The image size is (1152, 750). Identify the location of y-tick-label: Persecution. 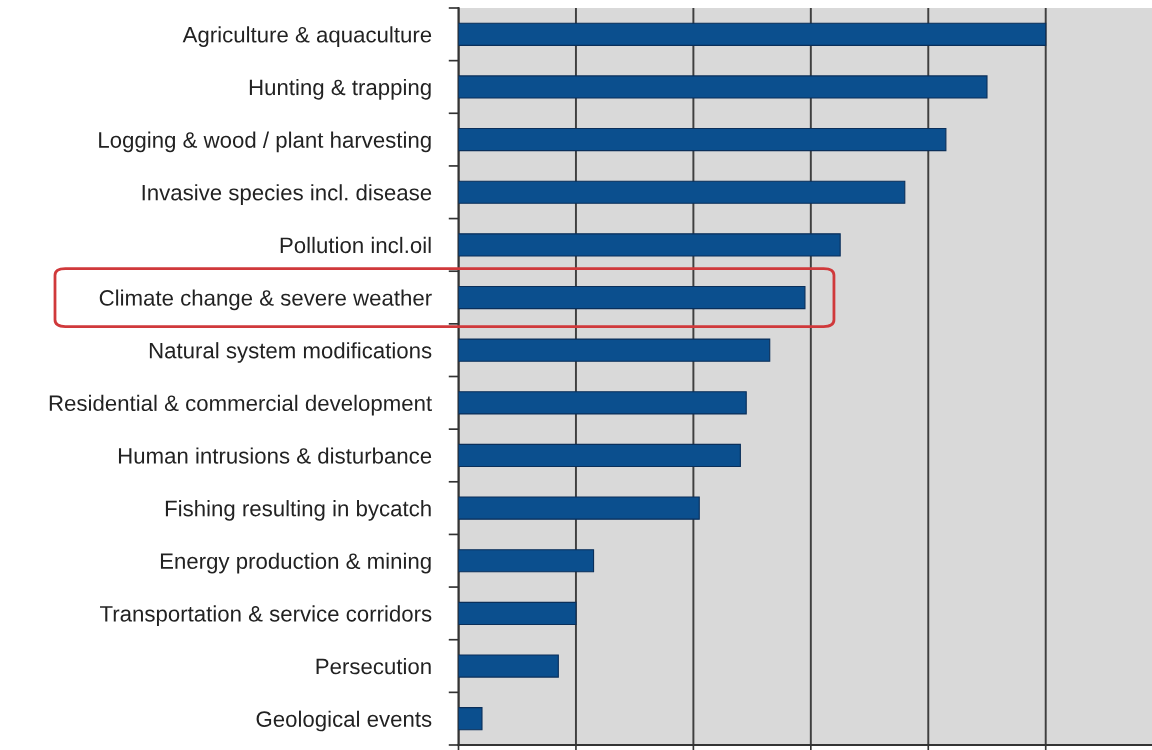
(373, 666).